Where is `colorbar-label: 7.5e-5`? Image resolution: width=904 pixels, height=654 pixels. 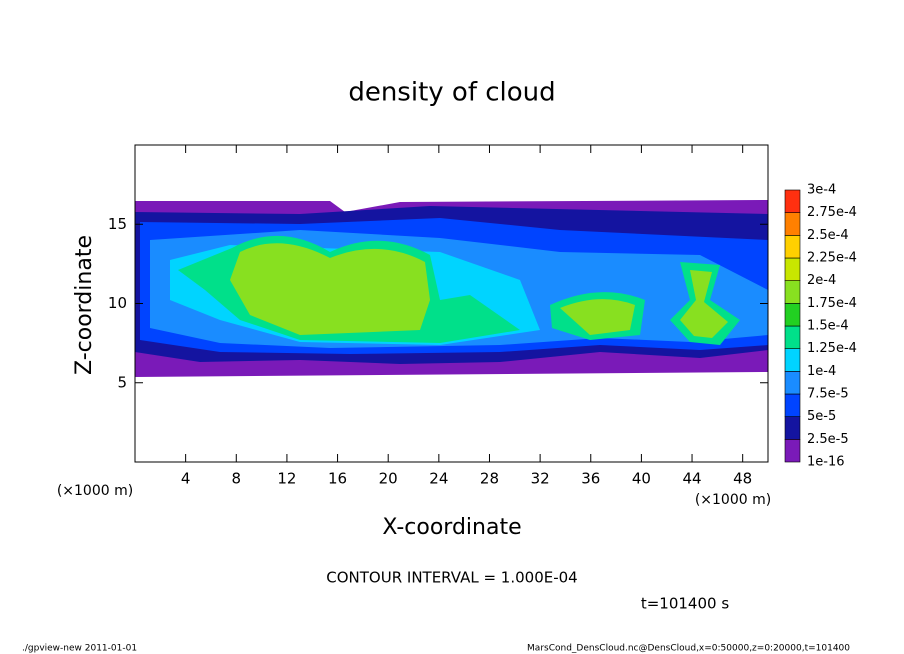
colorbar-label: 7.5e-5 is located at coordinates (828, 394).